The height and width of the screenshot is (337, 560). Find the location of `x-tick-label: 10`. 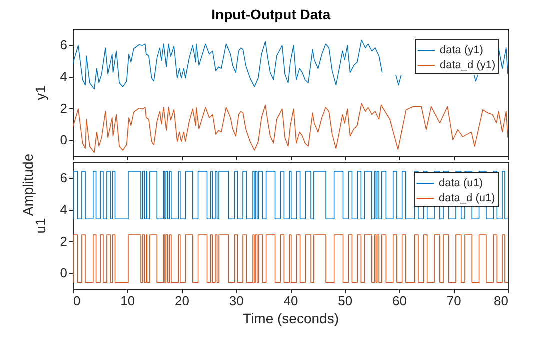

x-tick-label: 10 is located at coordinates (128, 301).